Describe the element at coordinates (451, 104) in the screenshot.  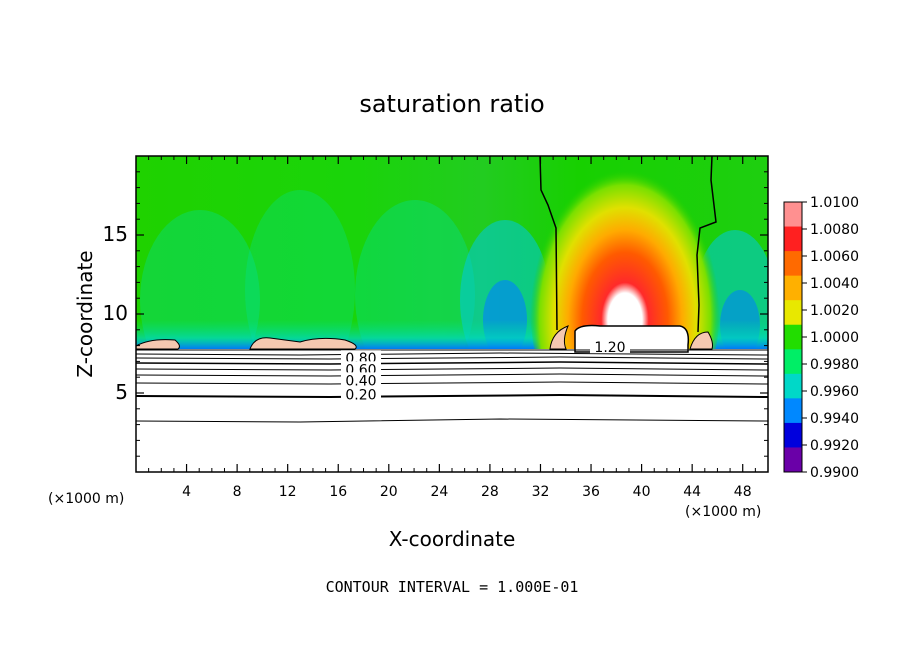
I see `chart-title: saturation ratio` at that location.